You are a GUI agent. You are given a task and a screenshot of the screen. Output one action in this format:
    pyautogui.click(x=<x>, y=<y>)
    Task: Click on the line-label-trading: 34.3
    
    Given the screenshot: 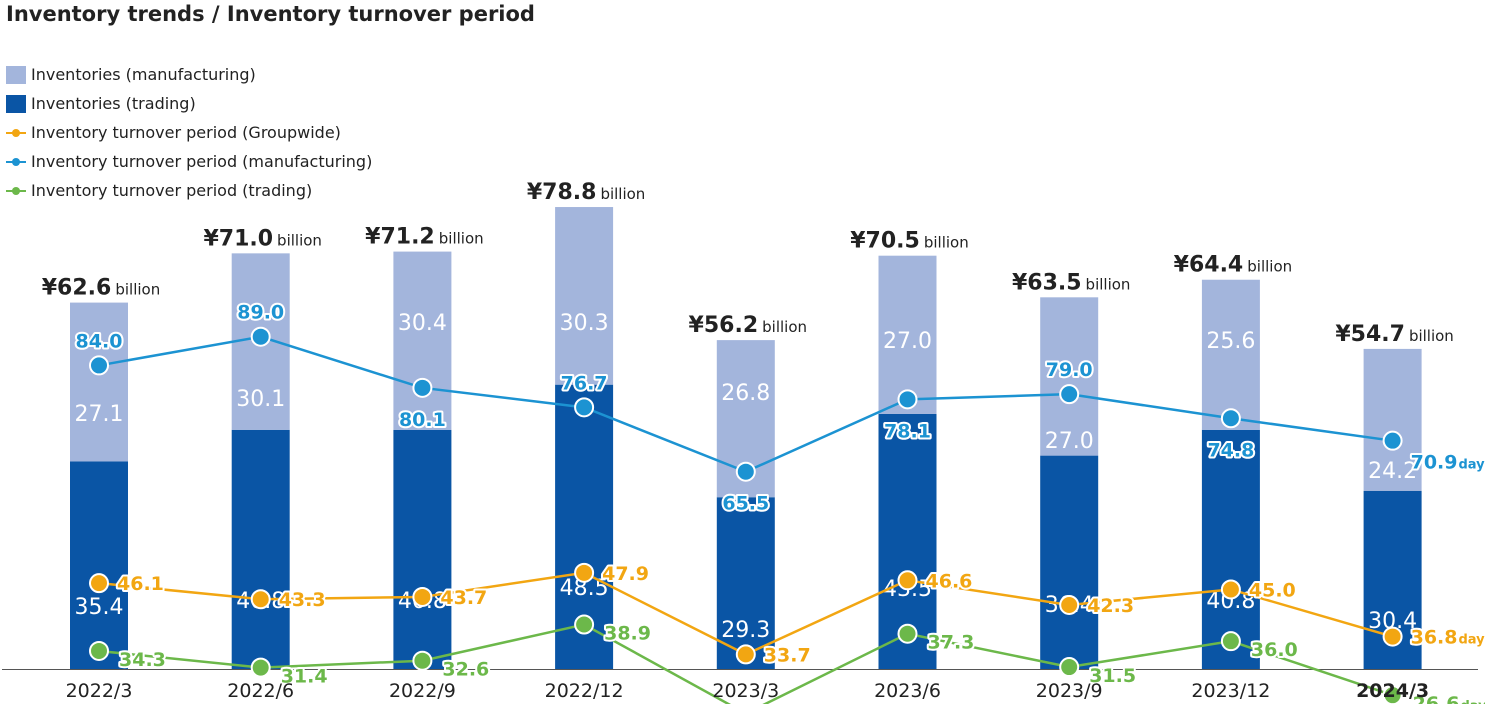 What is the action you would take?
    pyautogui.click(x=142, y=660)
    